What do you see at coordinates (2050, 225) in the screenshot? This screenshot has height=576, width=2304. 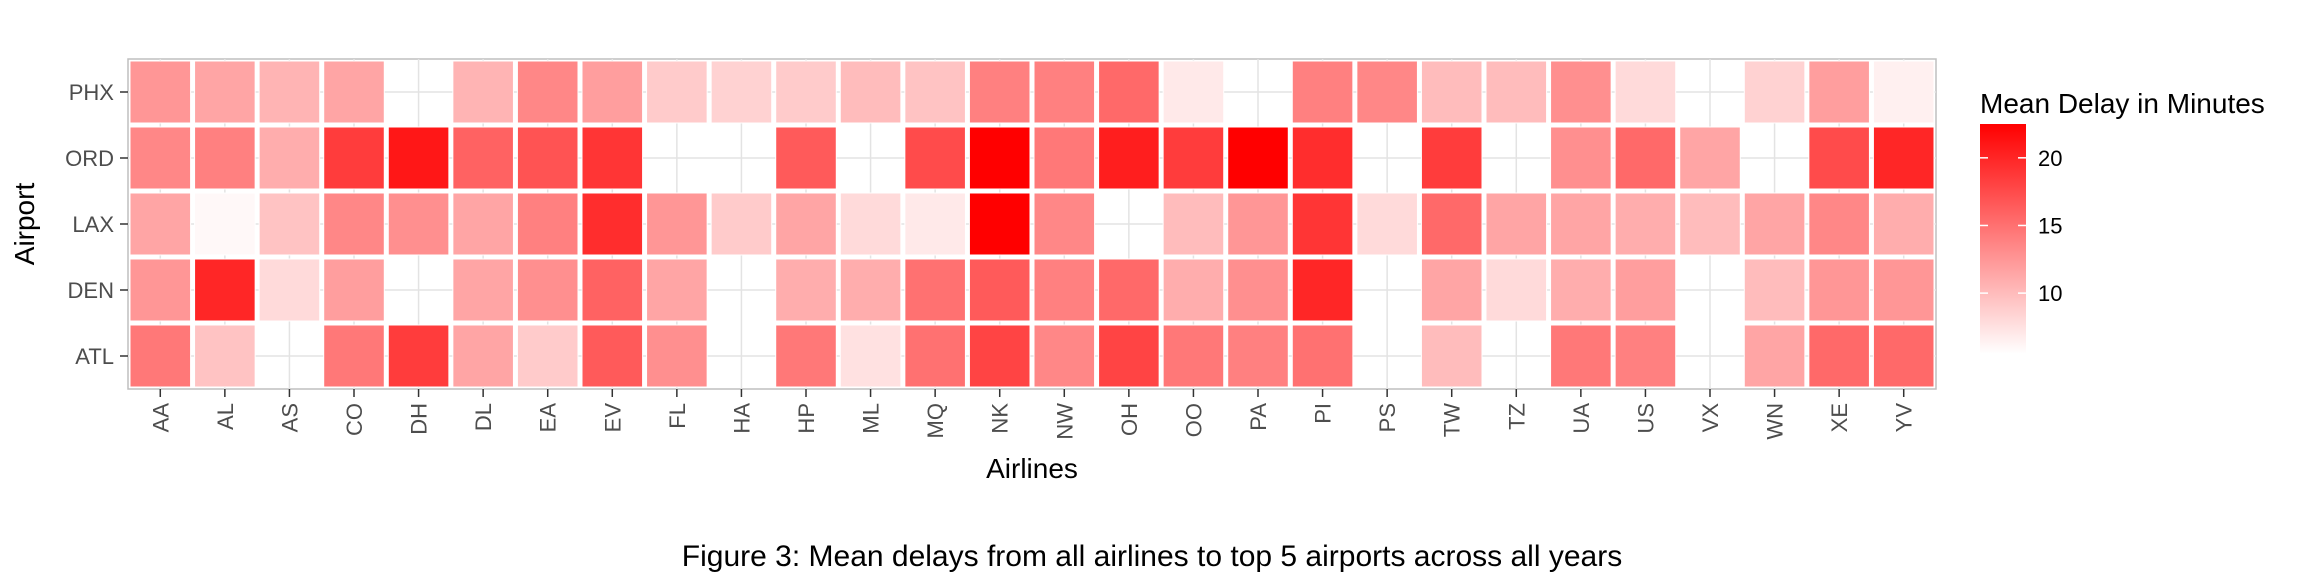 I see `legend-tick-label: 15` at bounding box center [2050, 225].